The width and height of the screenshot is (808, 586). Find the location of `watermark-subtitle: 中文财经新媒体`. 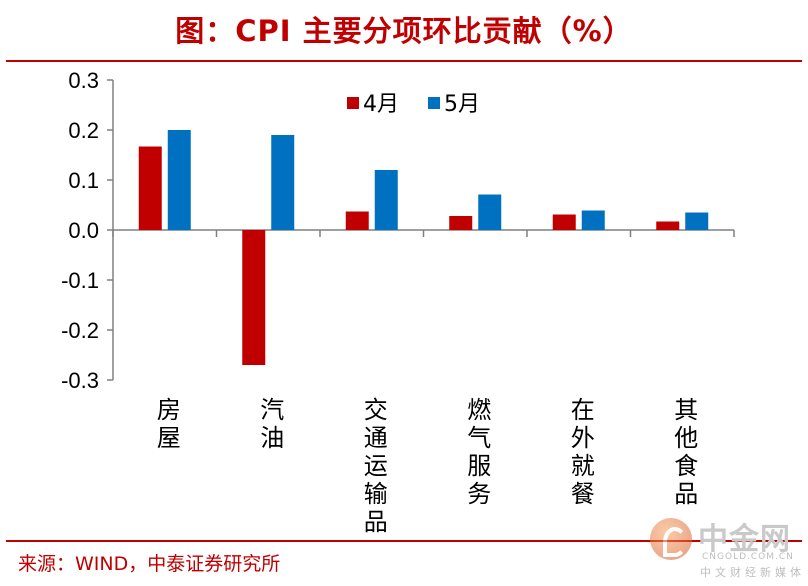

watermark-subtitle: 中文财经新媒体 is located at coordinates (752, 572).